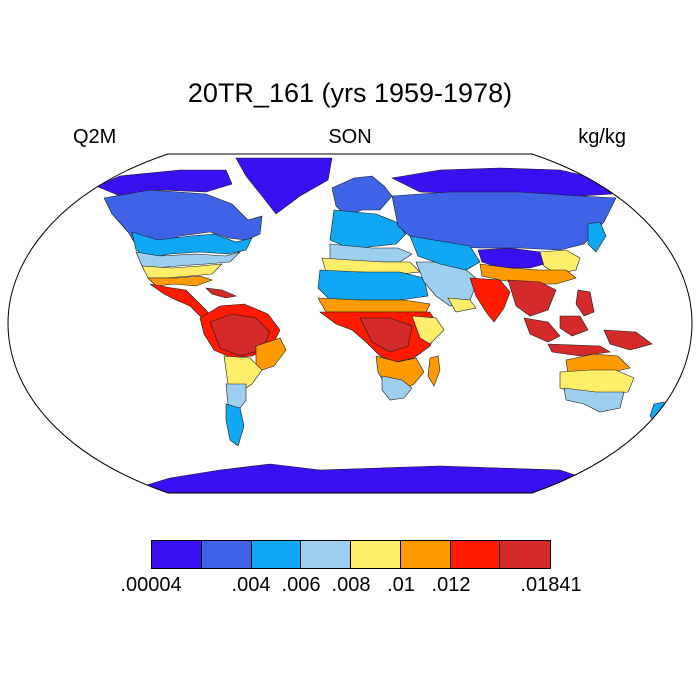  What do you see at coordinates (528, 274) in the screenshot?
I see `region-asia-south-belt` at bounding box center [528, 274].